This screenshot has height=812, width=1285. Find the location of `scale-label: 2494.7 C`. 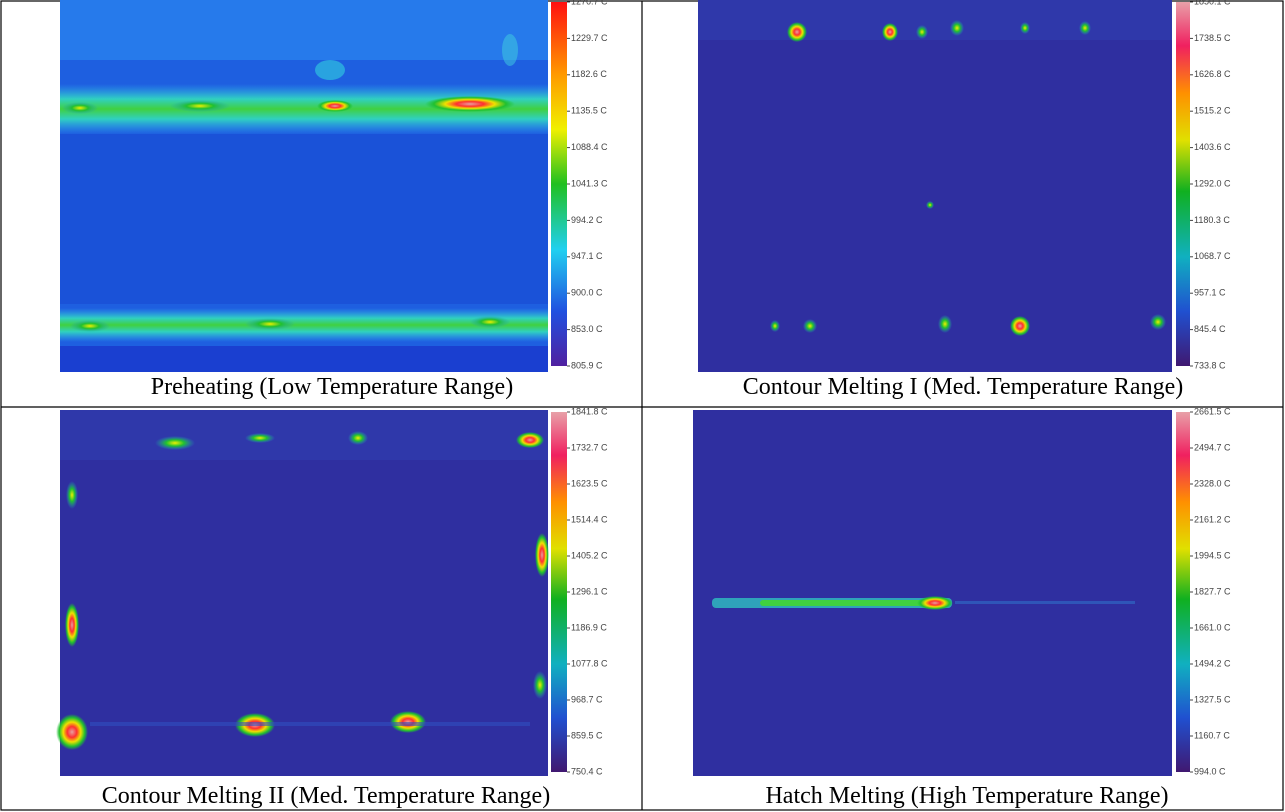

scale-label: 2494.7 C is located at coordinates (1212, 447).